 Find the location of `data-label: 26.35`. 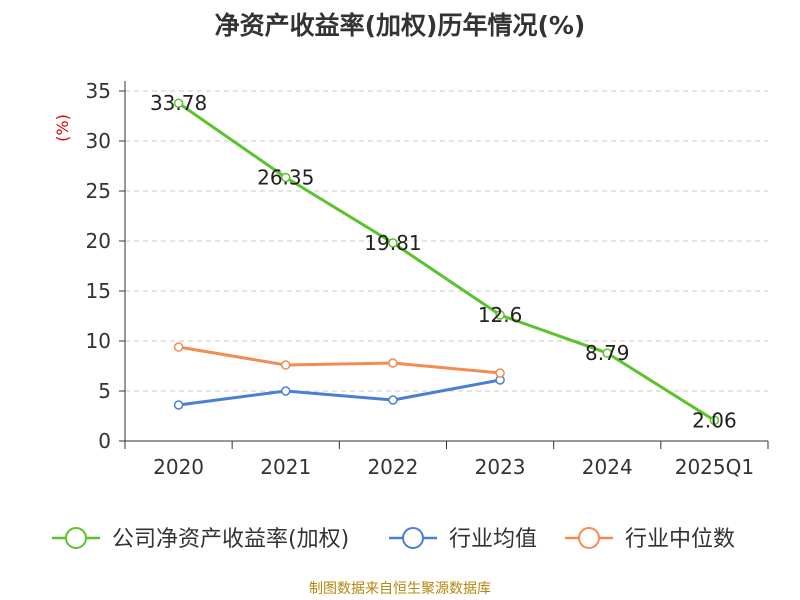

data-label: 26.35 is located at coordinates (285, 178).